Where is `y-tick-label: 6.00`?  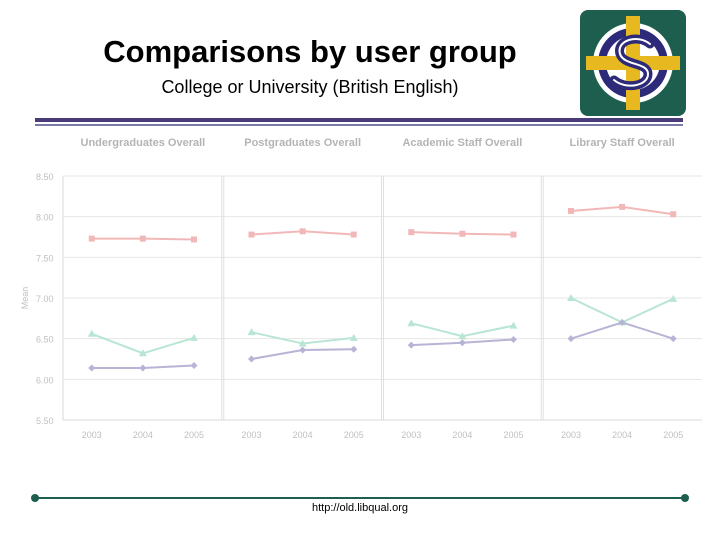 y-tick-label: 6.00 is located at coordinates (45, 380).